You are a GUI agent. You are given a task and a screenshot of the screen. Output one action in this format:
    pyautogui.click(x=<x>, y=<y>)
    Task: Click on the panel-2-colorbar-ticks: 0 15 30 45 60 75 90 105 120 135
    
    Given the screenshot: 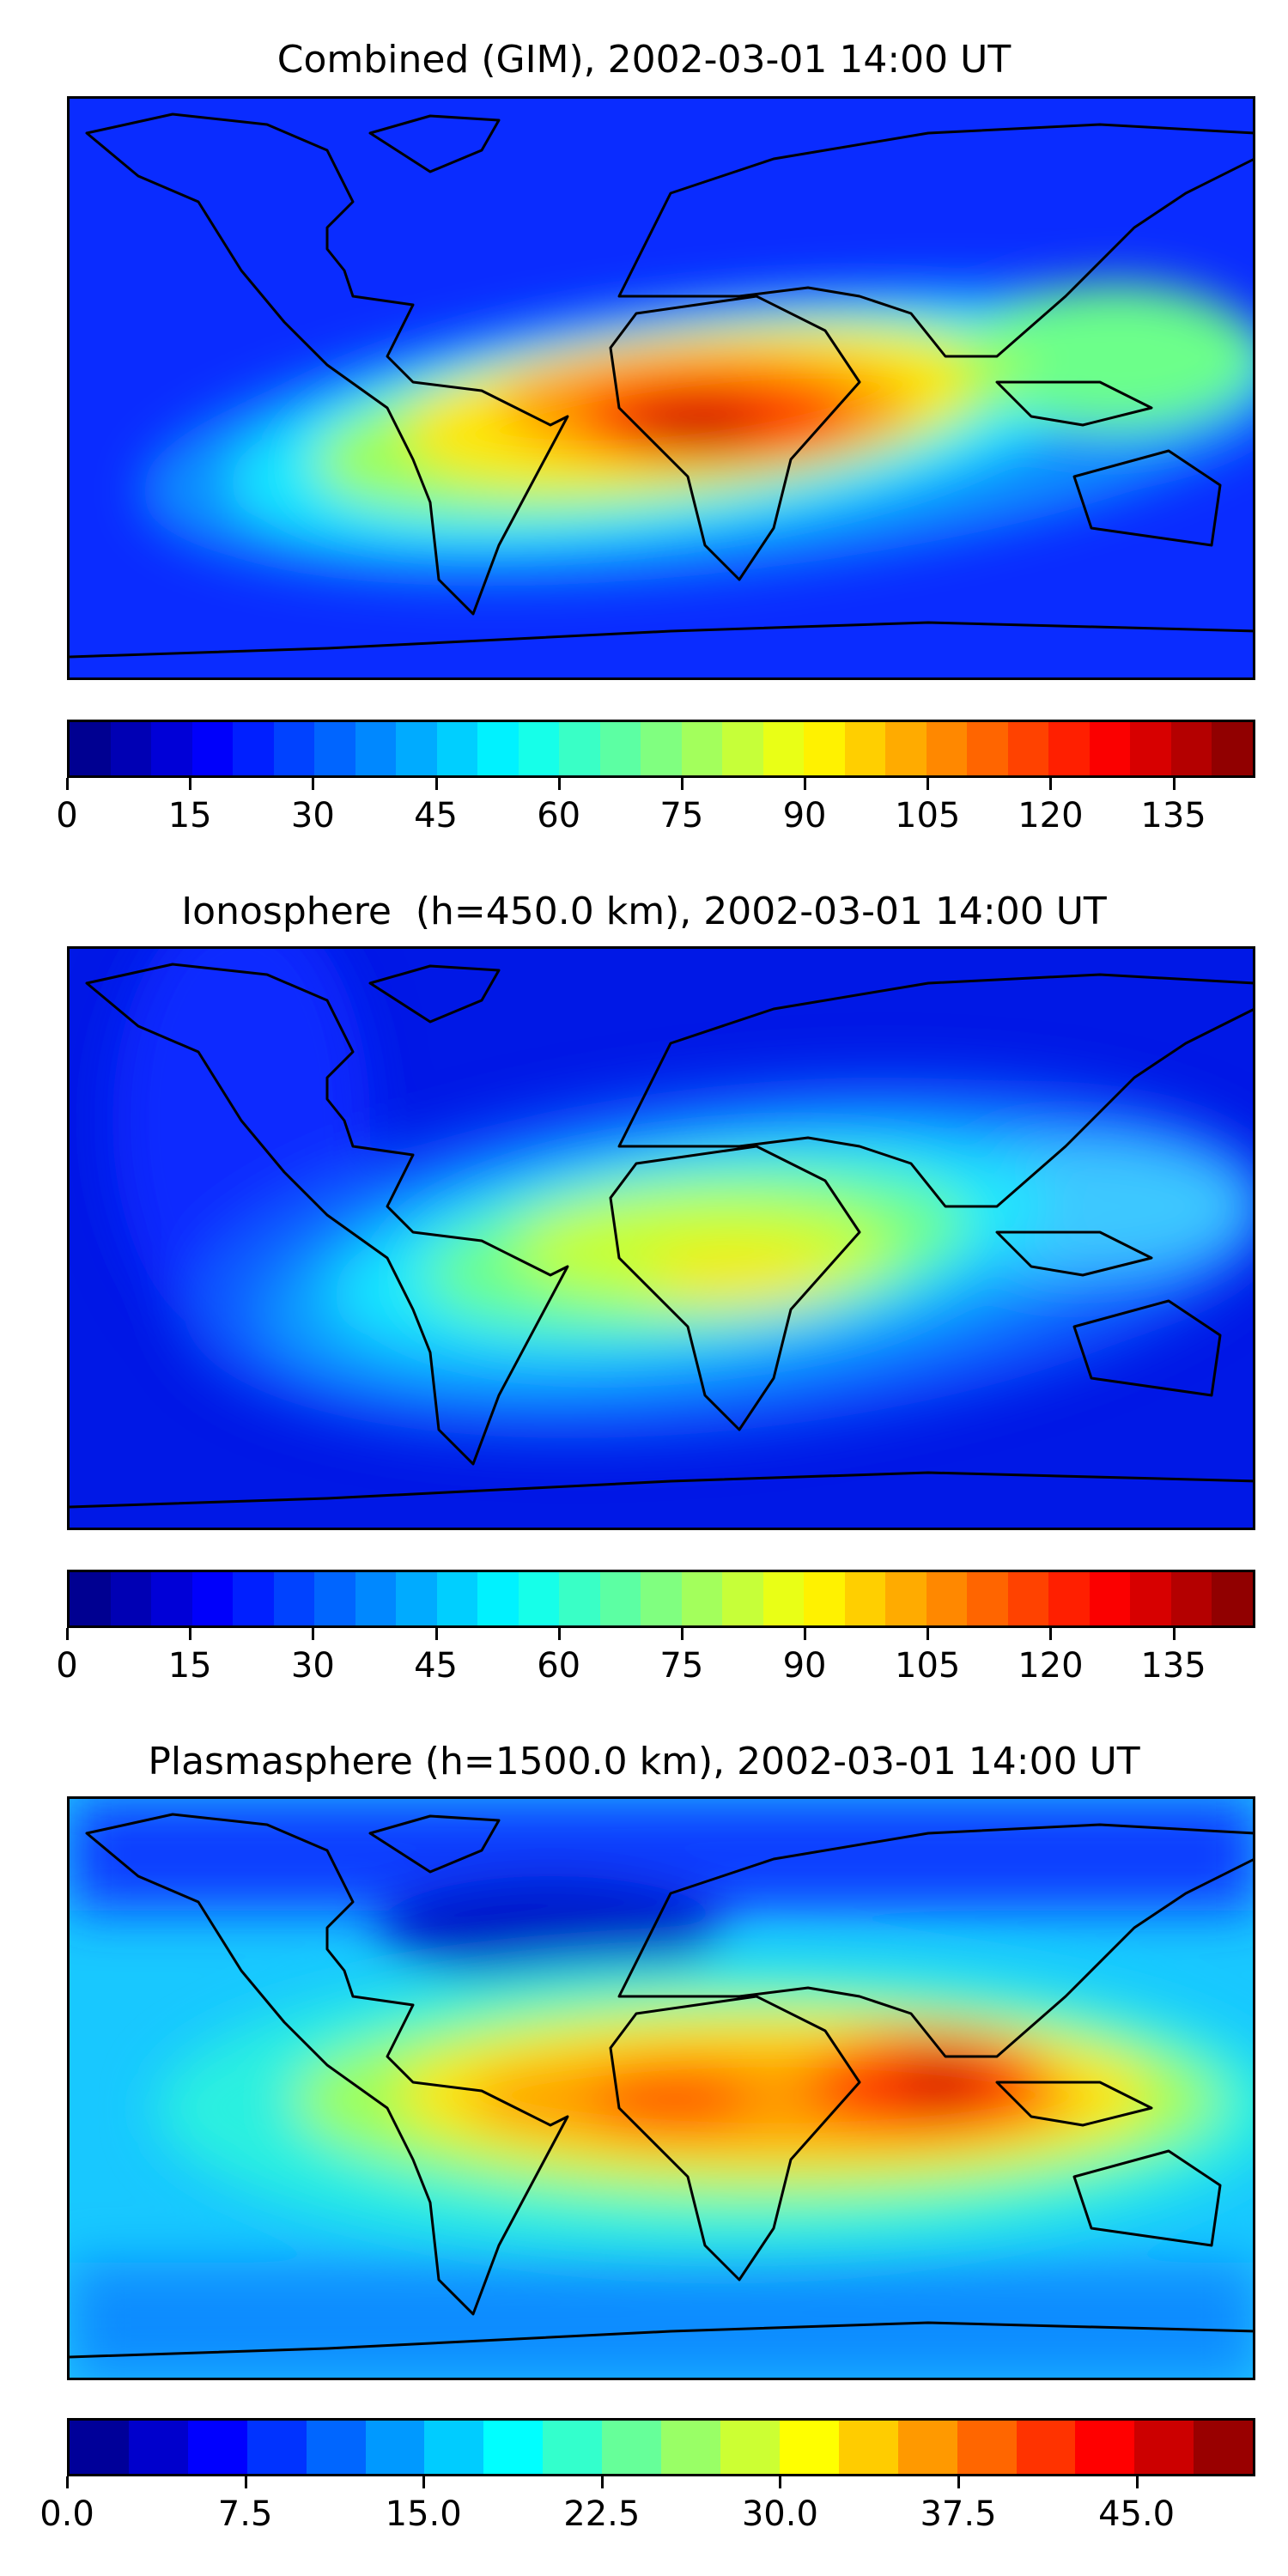 What is the action you would take?
    pyautogui.click(x=655, y=1658)
    